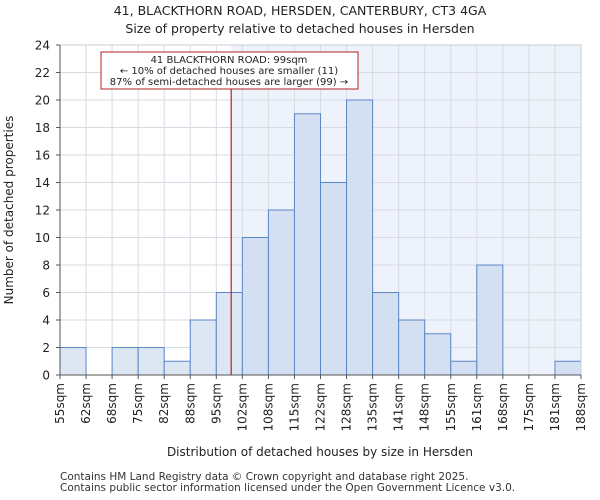 The width and height of the screenshot is (600, 500). I want to click on annotation-box, so click(229, 70).